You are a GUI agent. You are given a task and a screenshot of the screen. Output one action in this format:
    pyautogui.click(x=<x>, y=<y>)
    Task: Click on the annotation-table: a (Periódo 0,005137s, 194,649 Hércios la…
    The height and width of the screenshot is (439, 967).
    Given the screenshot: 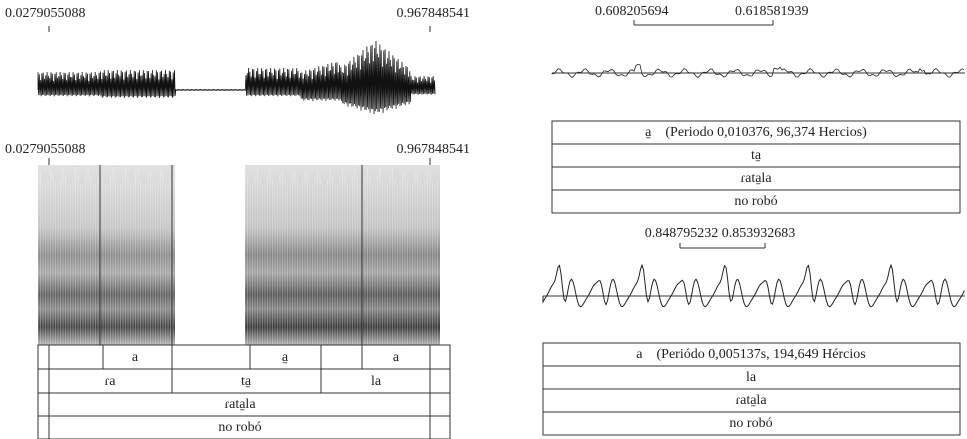 What is the action you would take?
    pyautogui.click(x=751, y=389)
    